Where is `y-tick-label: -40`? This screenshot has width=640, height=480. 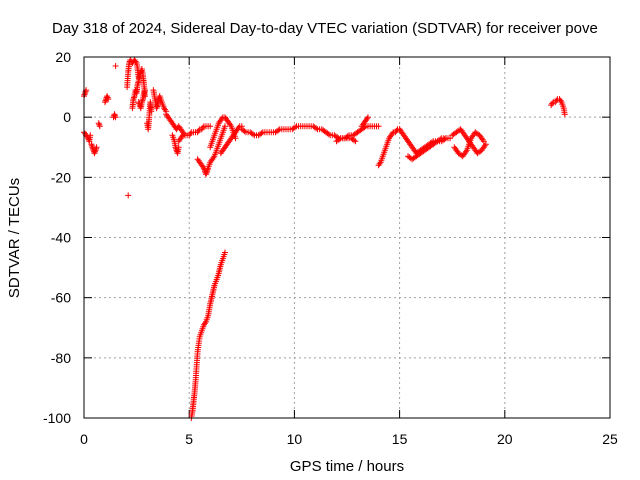
y-tick-label: -40 is located at coordinates (61, 238).